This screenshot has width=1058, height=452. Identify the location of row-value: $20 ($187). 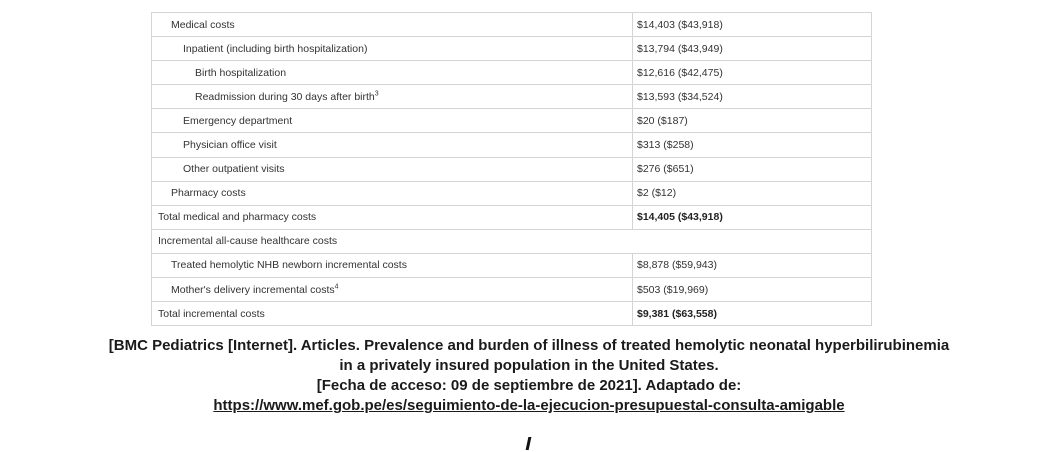
(752, 121).